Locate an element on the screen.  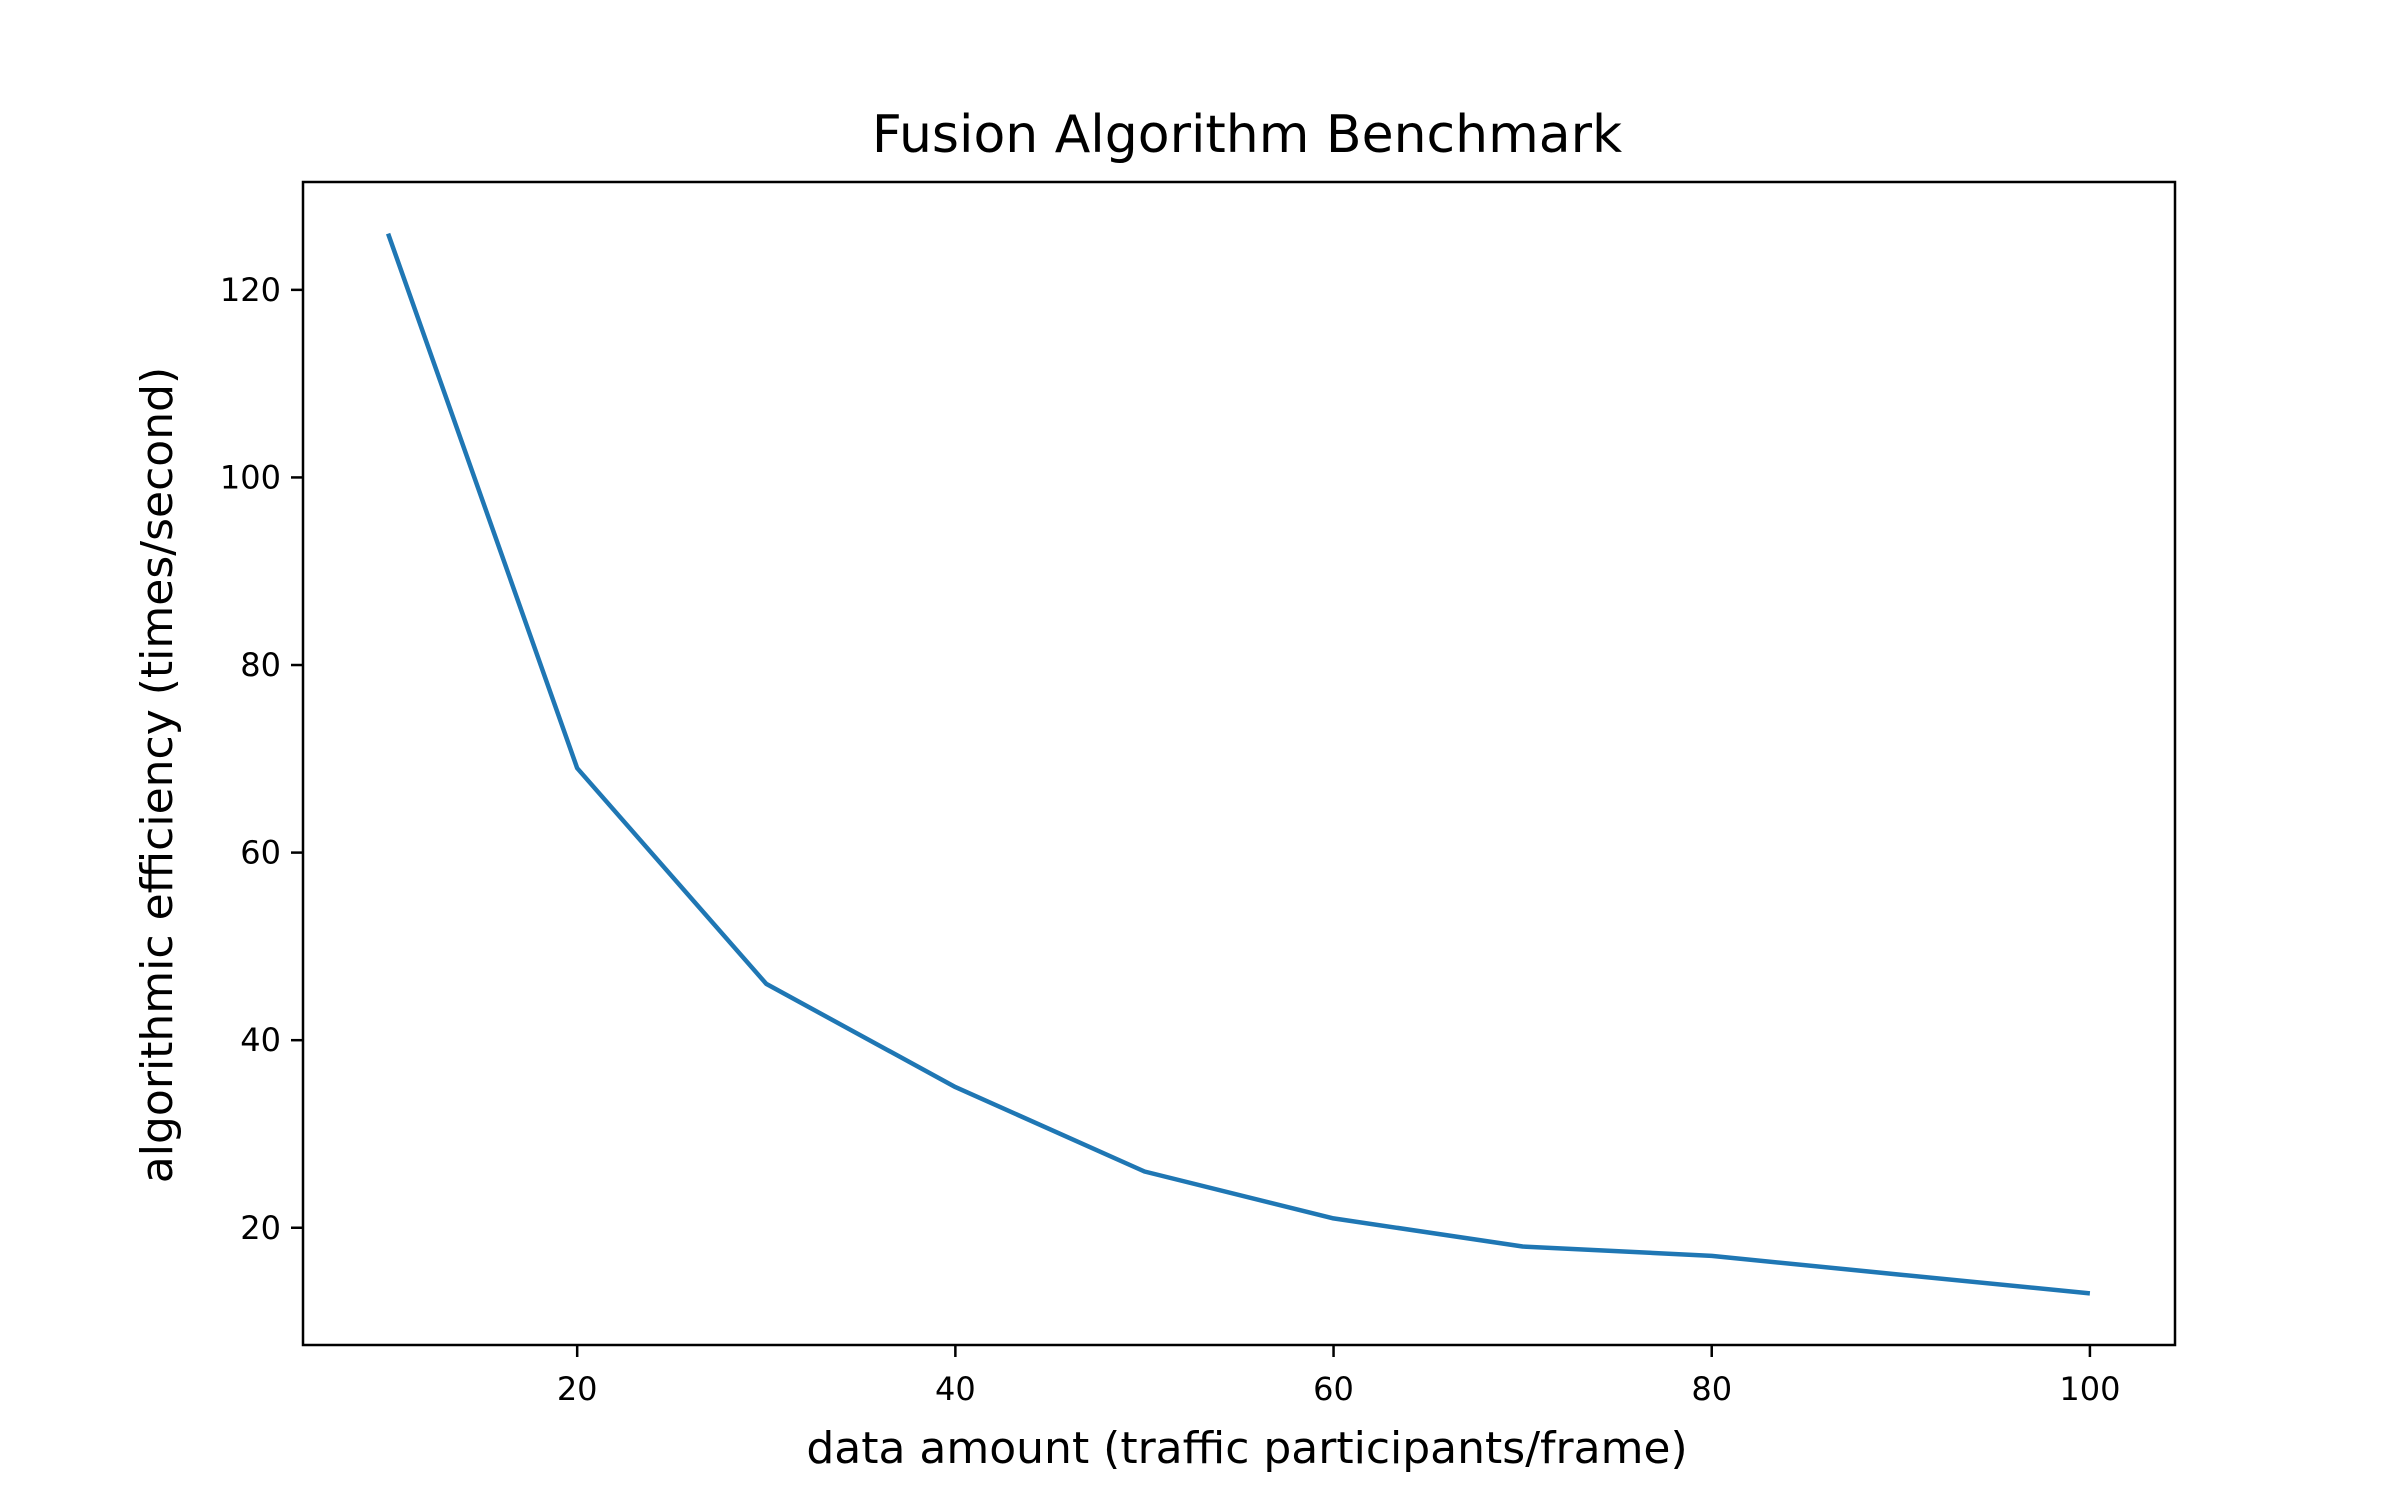
x-axis-label: data amount (traffic participants/frame) is located at coordinates (1246, 1448).